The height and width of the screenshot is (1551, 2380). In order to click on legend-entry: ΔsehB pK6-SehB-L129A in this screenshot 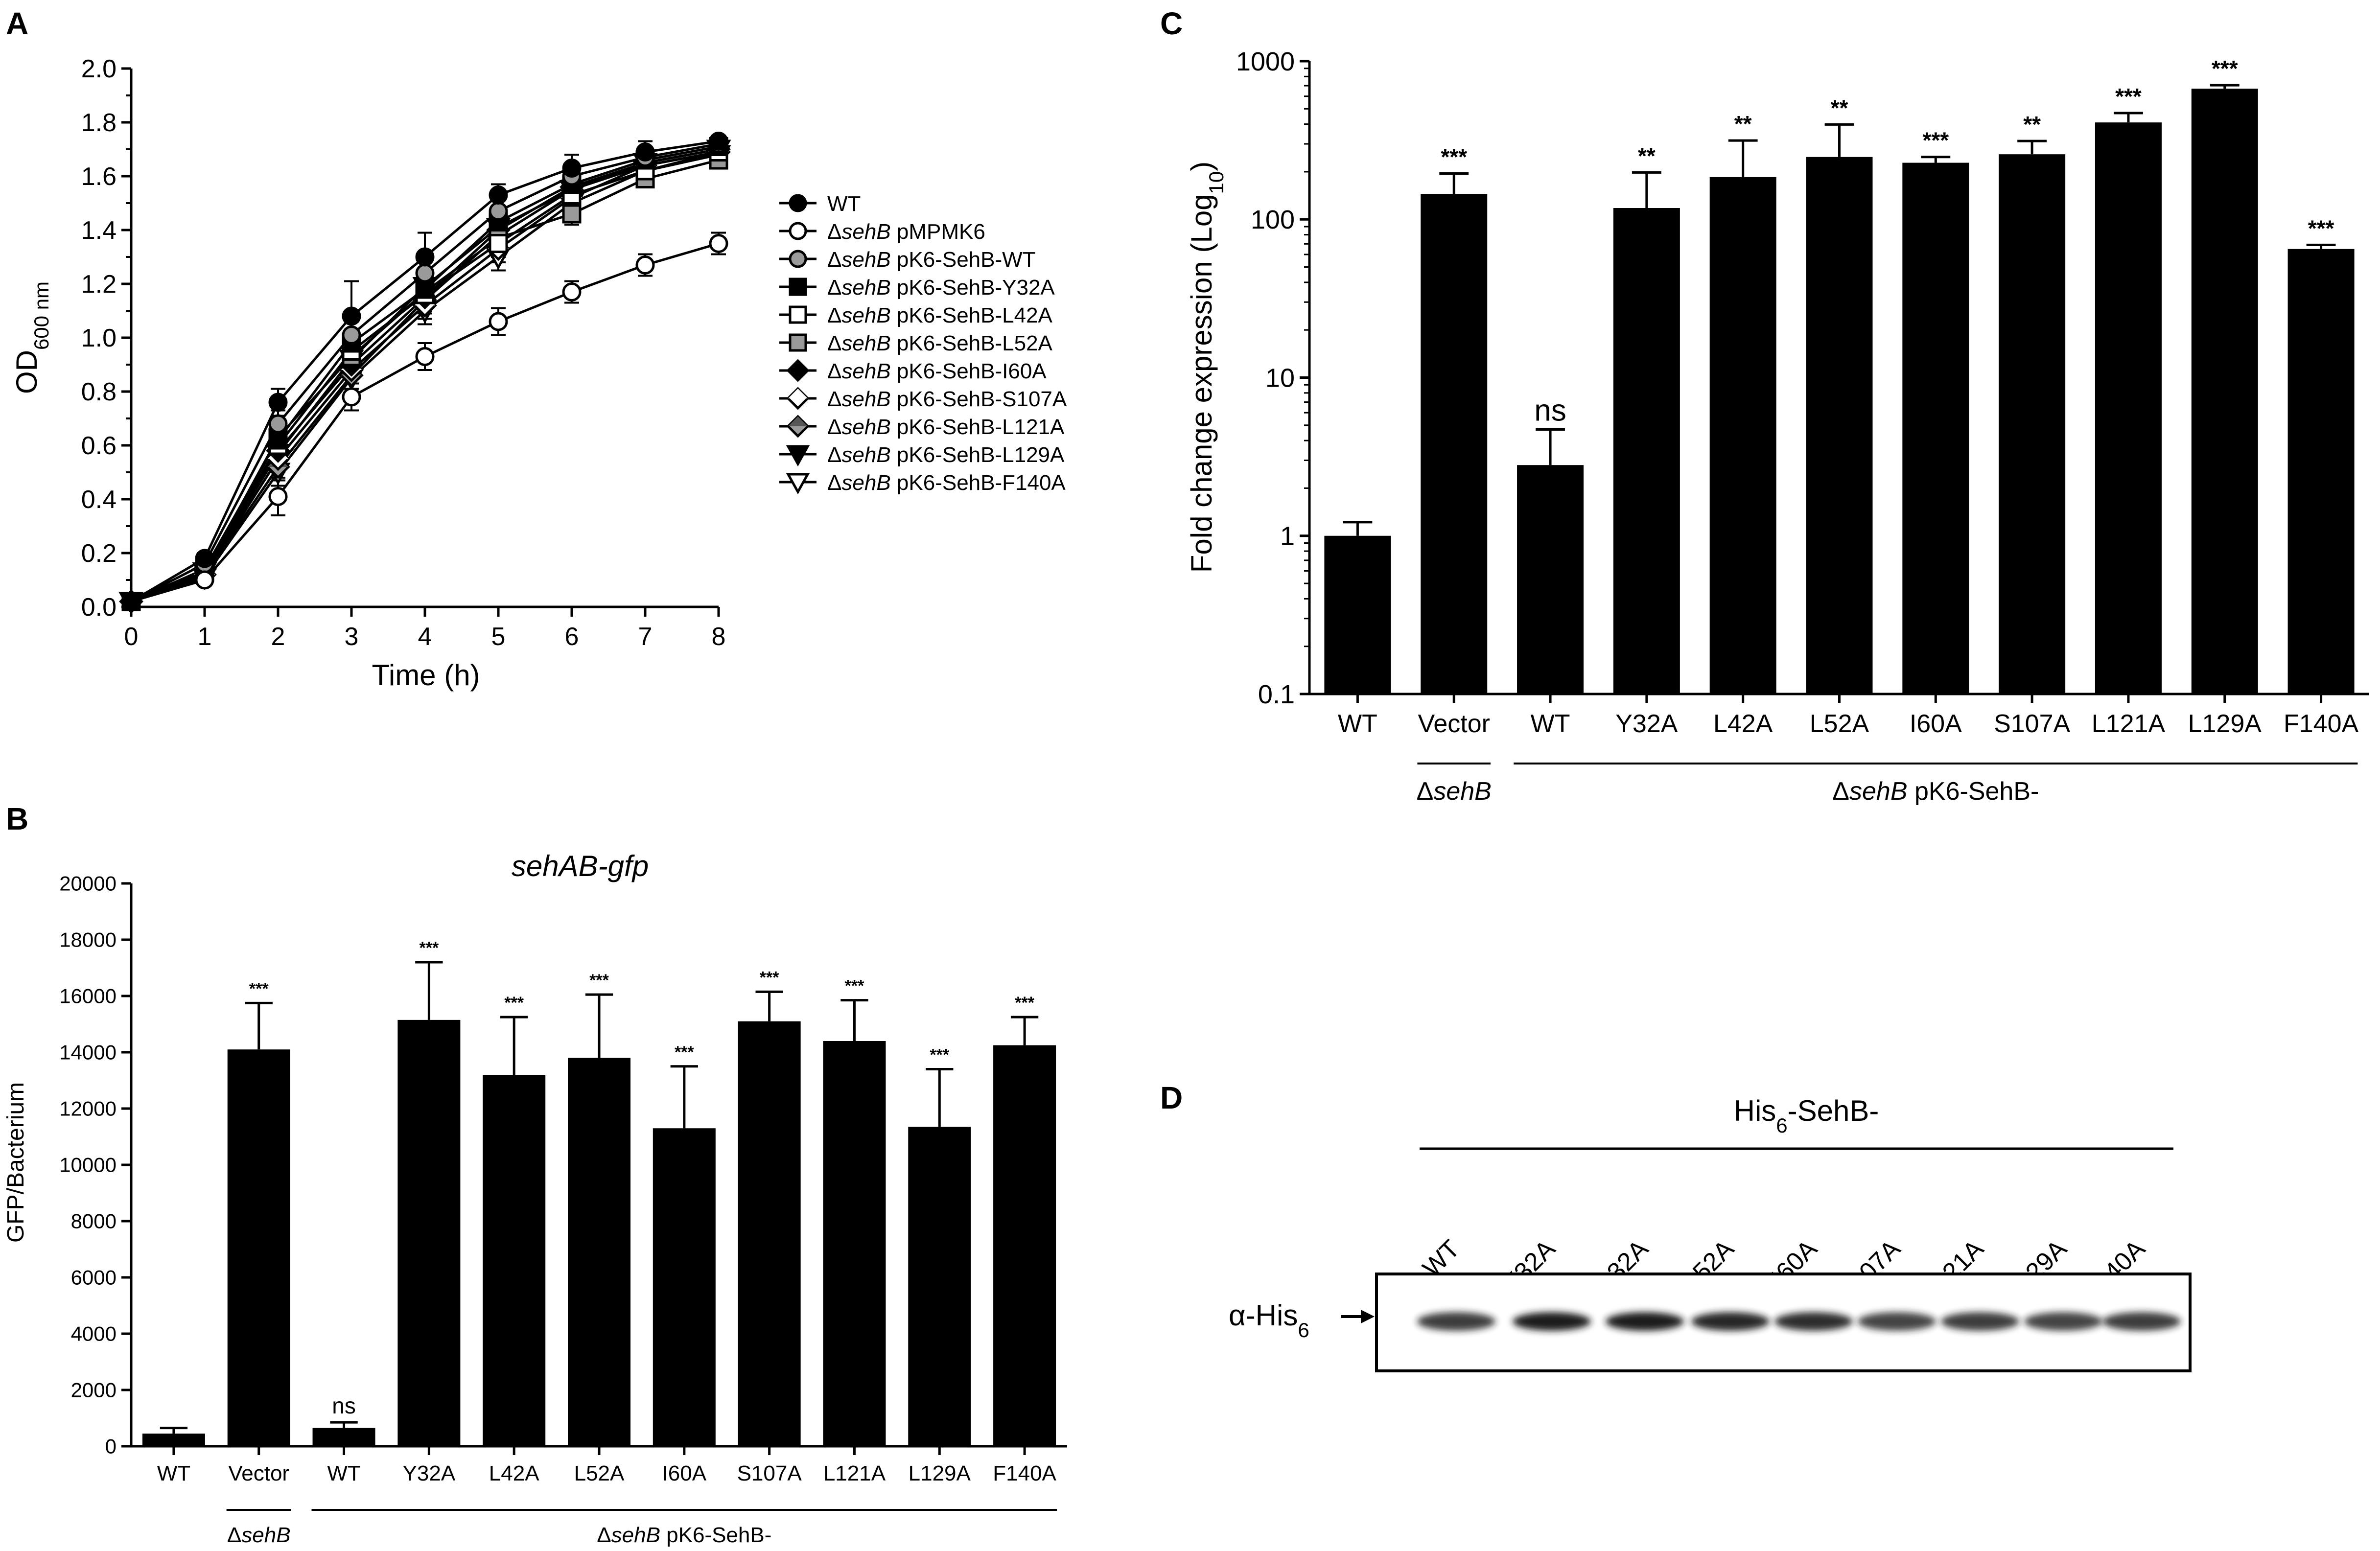, I will do `click(946, 455)`.